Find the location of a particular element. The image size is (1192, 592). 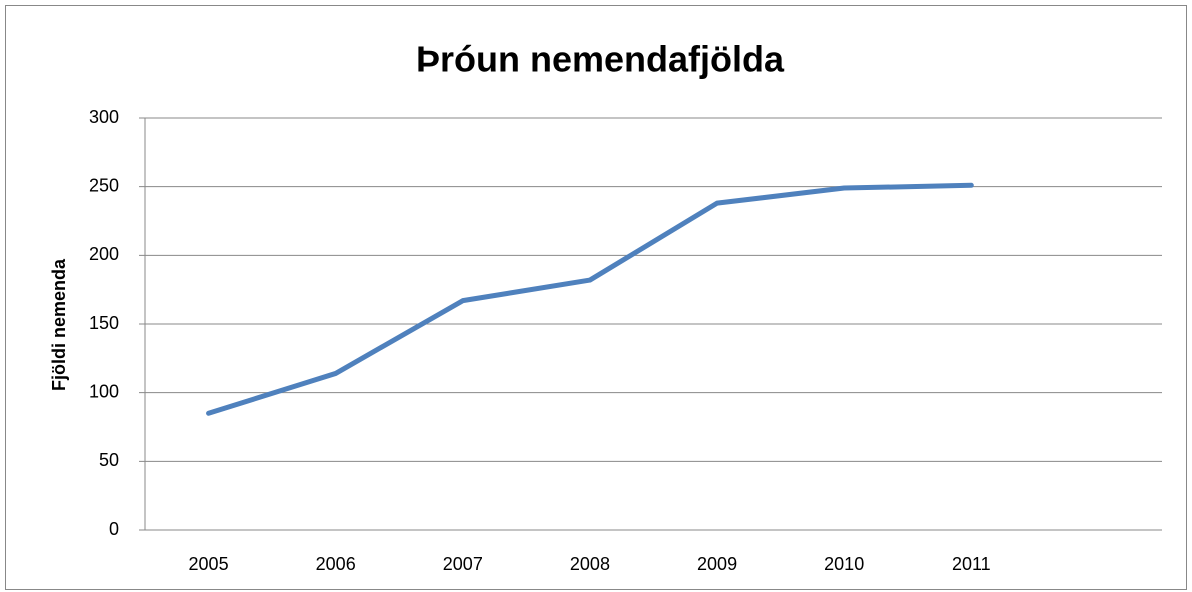

x-tick-label: 2005 is located at coordinates (209, 564).